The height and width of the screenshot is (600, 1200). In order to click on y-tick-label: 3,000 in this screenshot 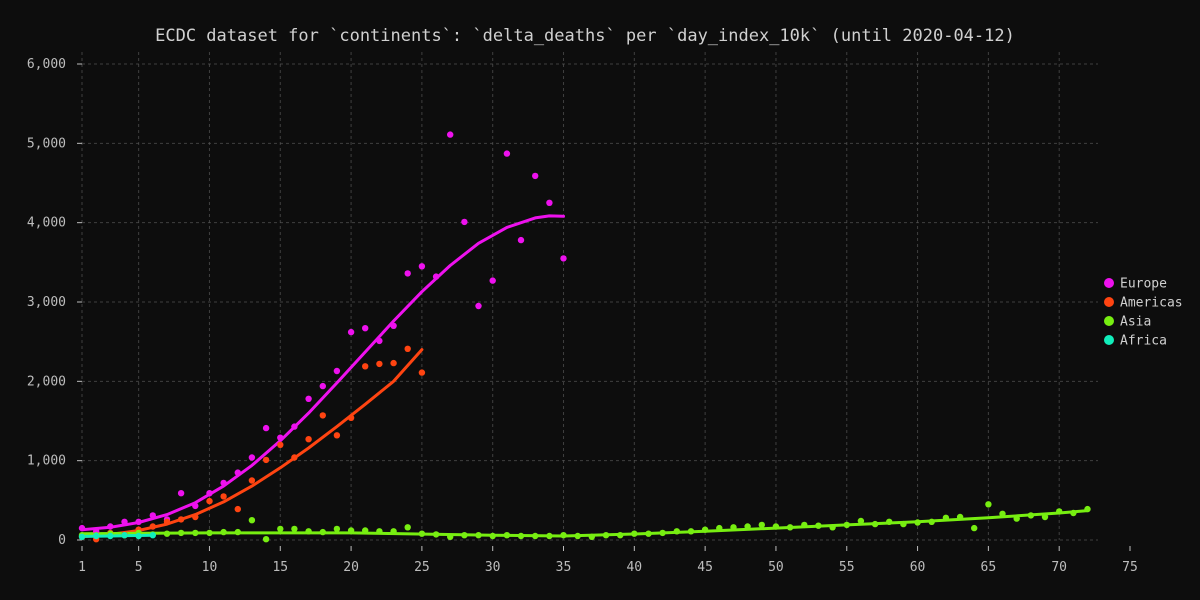, I will do `click(46, 302)`.